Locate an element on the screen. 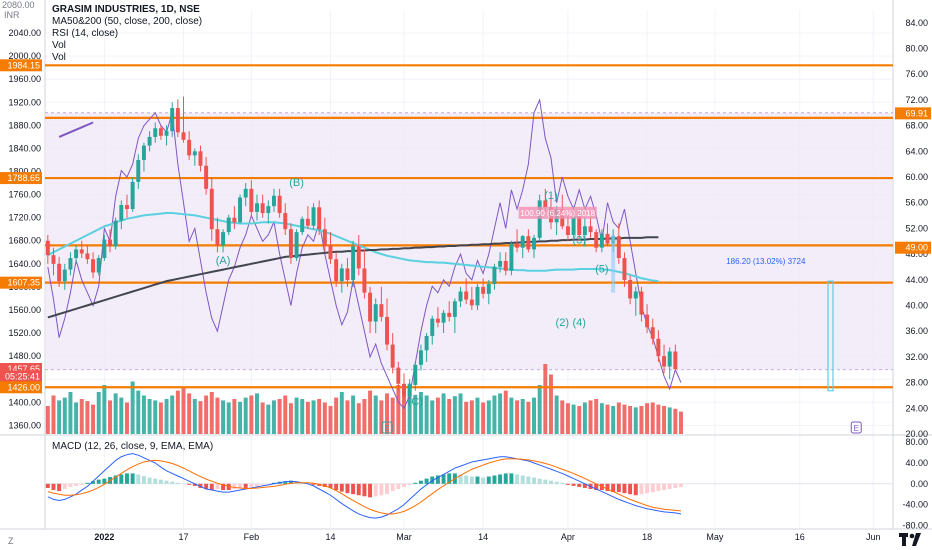 Image resolution: width=932 pixels, height=550 pixels. price-label: 1607.35 is located at coordinates (23, 283).